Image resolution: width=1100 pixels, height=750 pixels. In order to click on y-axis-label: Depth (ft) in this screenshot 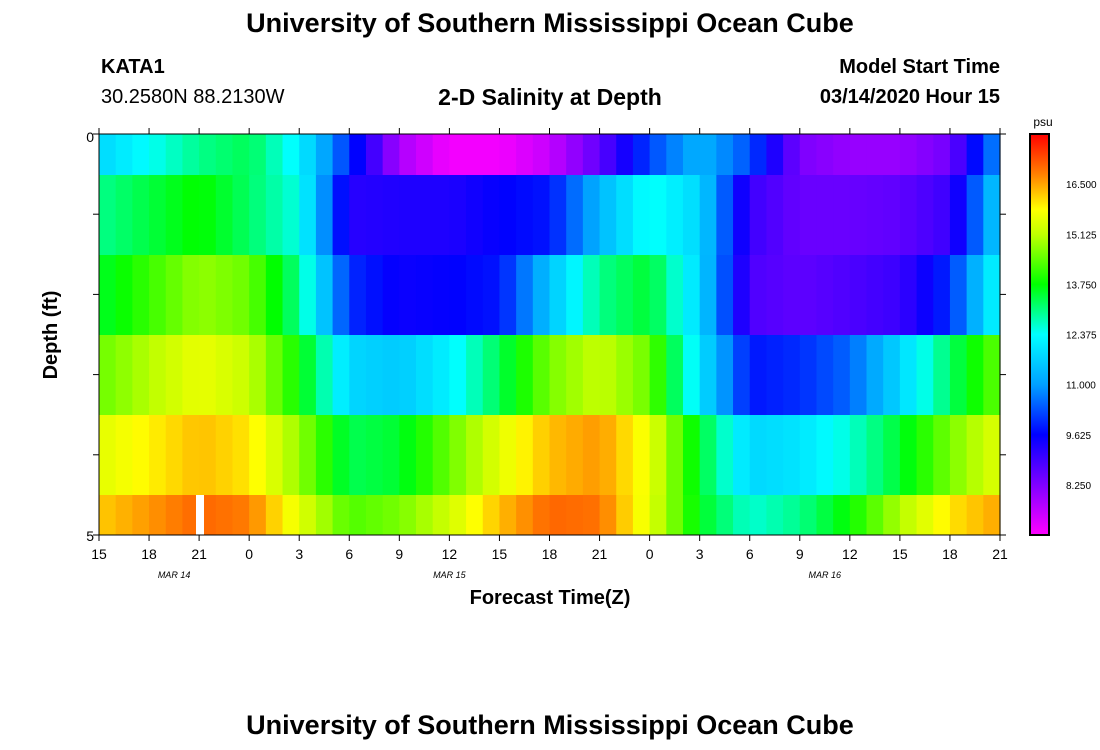, I will do `click(51, 335)`.